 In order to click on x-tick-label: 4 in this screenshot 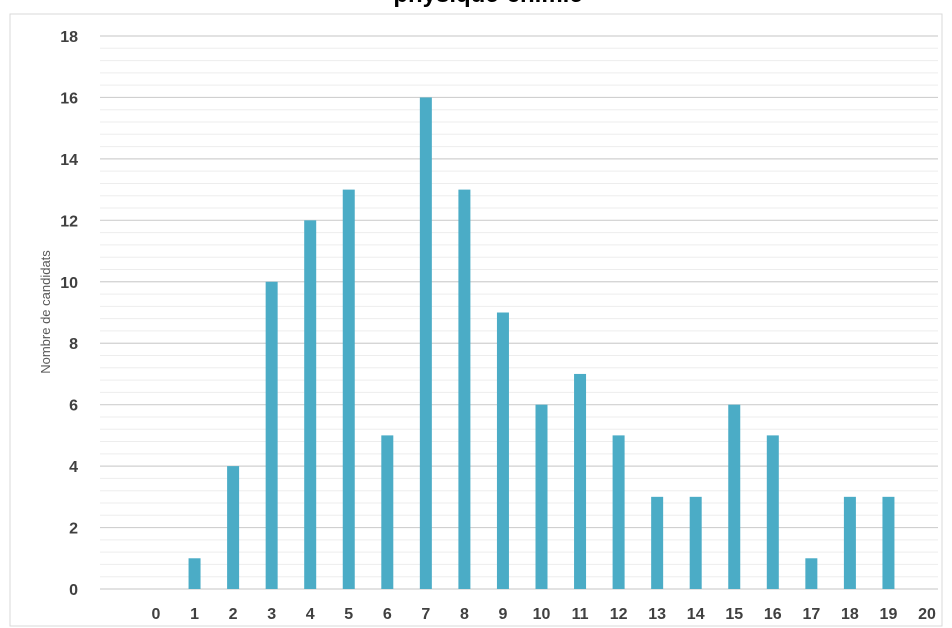, I will do `click(310, 614)`.